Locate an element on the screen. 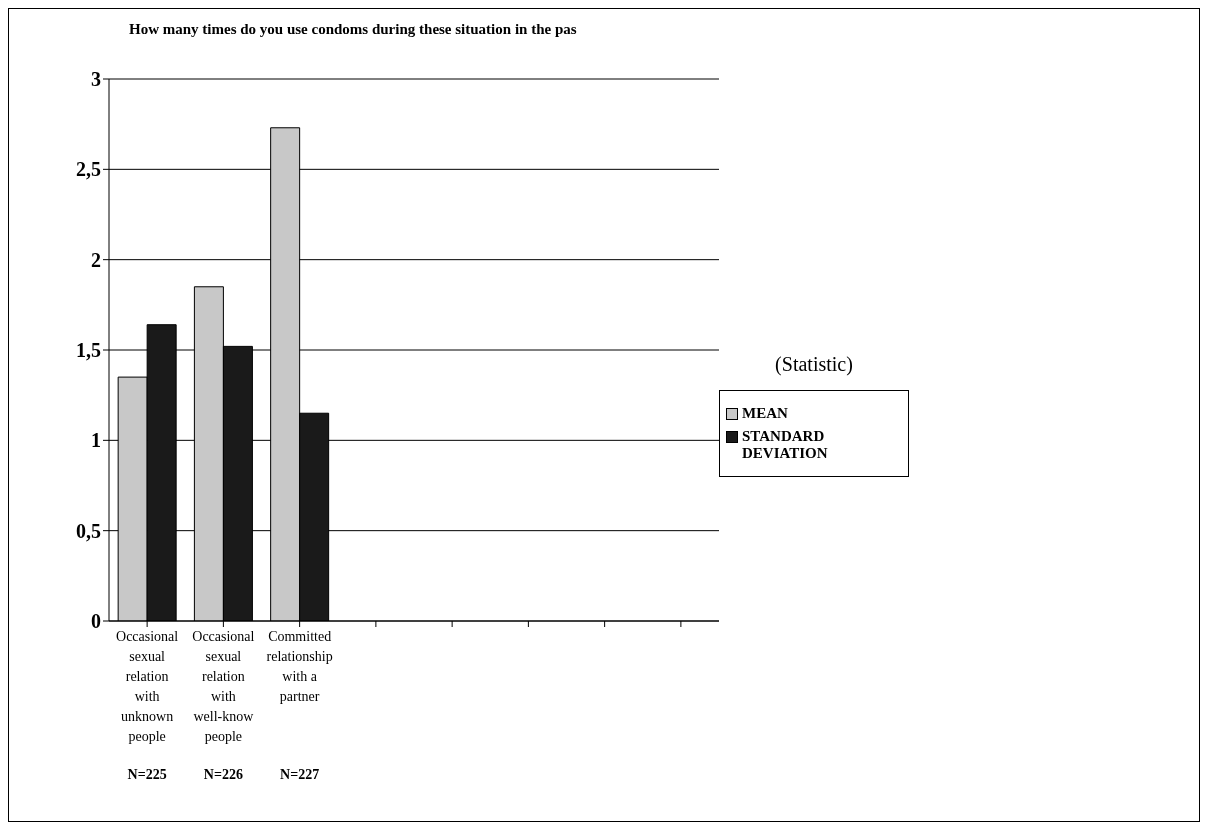  y-tick-label: 0,5 is located at coordinates (88, 530).